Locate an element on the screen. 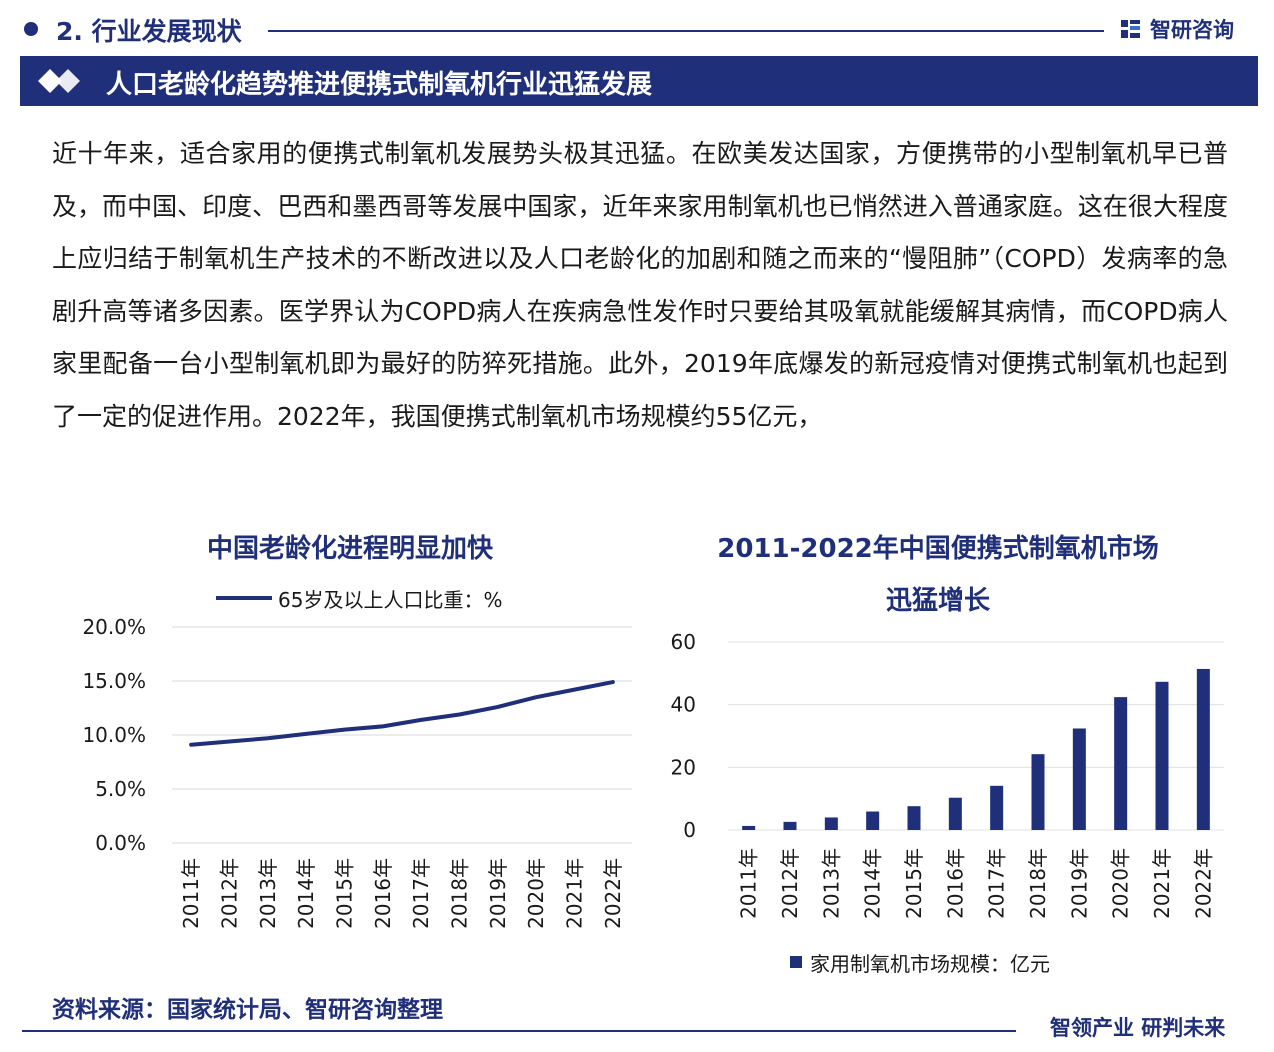 The width and height of the screenshot is (1274, 1052). y-tick-label: 40 is located at coordinates (683, 705).